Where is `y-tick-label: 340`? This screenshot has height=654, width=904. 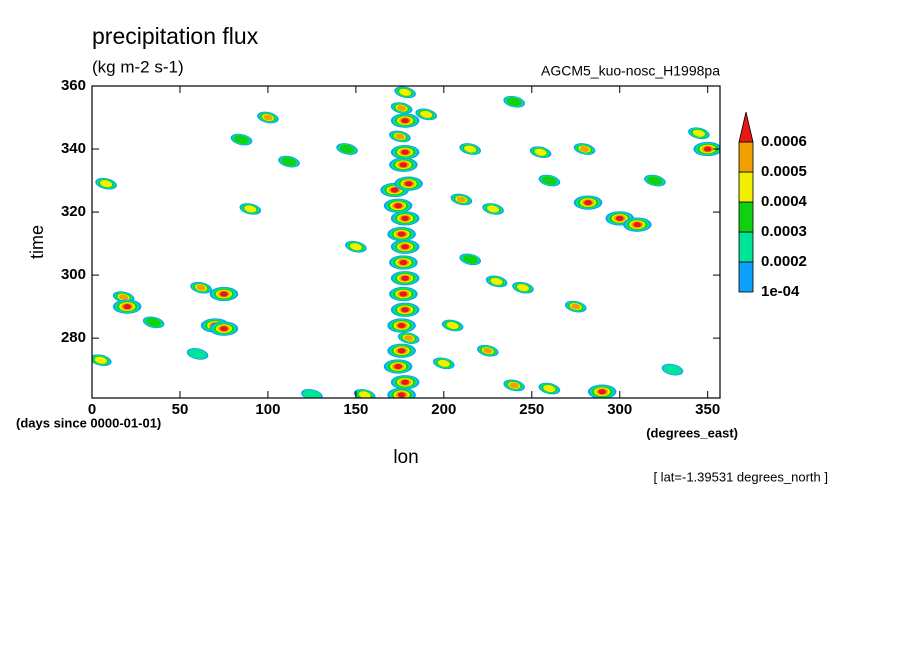 y-tick-label: 340 is located at coordinates (73, 148).